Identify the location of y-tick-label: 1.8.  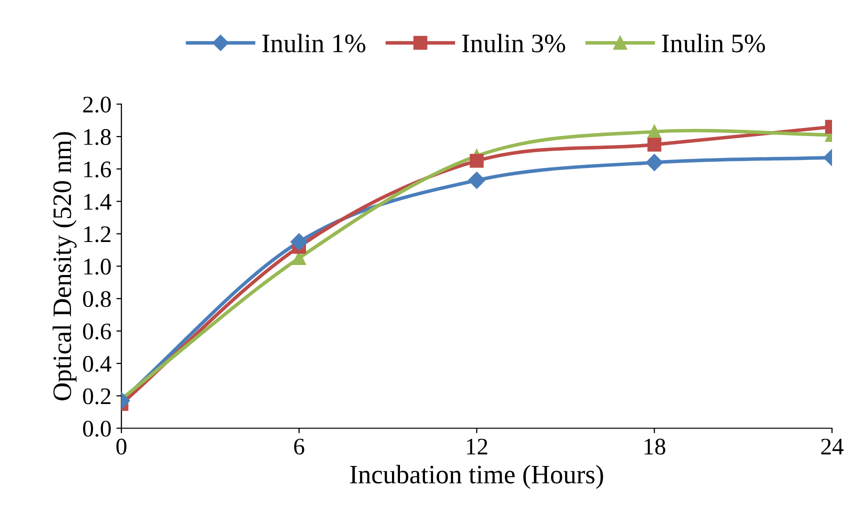
(97, 137).